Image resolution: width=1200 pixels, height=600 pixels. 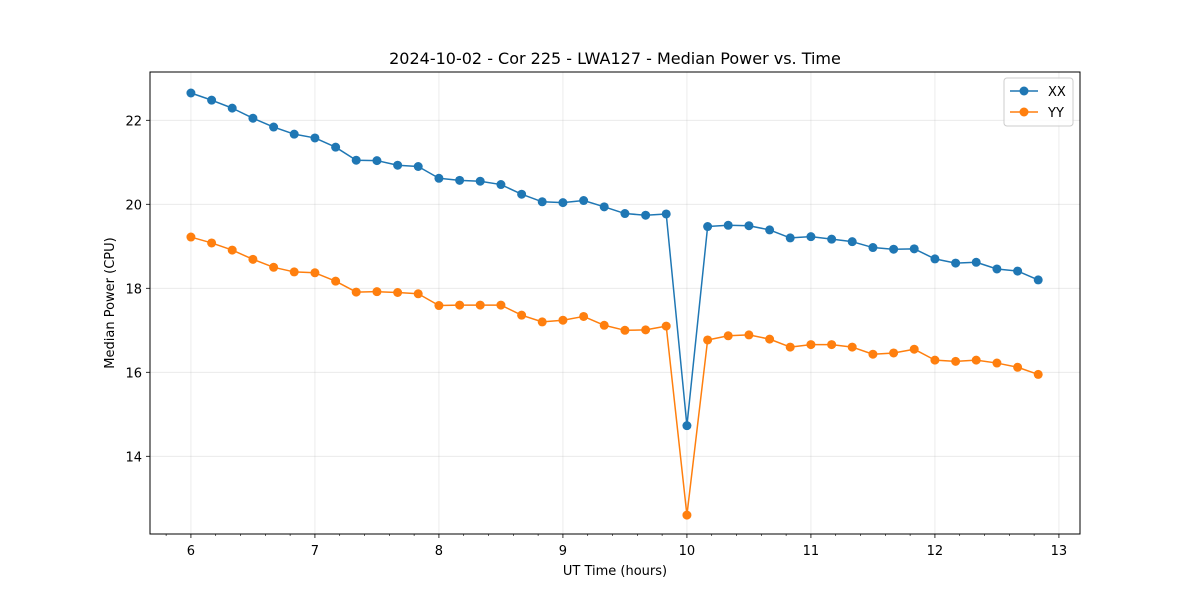 I want to click on x-tick-label: 6, so click(x=191, y=551).